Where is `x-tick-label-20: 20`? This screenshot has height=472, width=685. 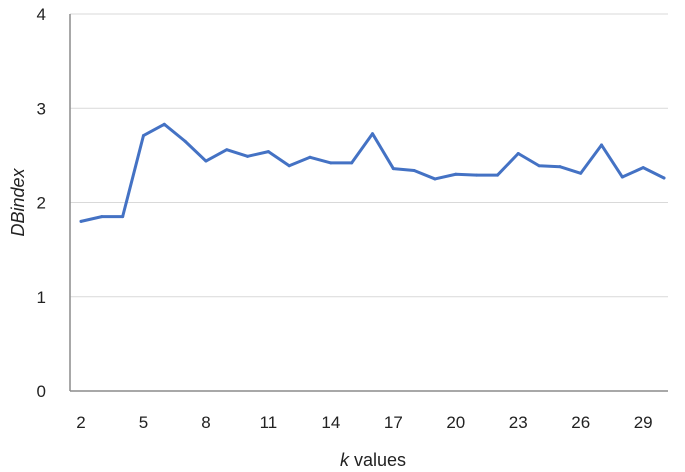 x-tick-label-20: 20 is located at coordinates (455, 422).